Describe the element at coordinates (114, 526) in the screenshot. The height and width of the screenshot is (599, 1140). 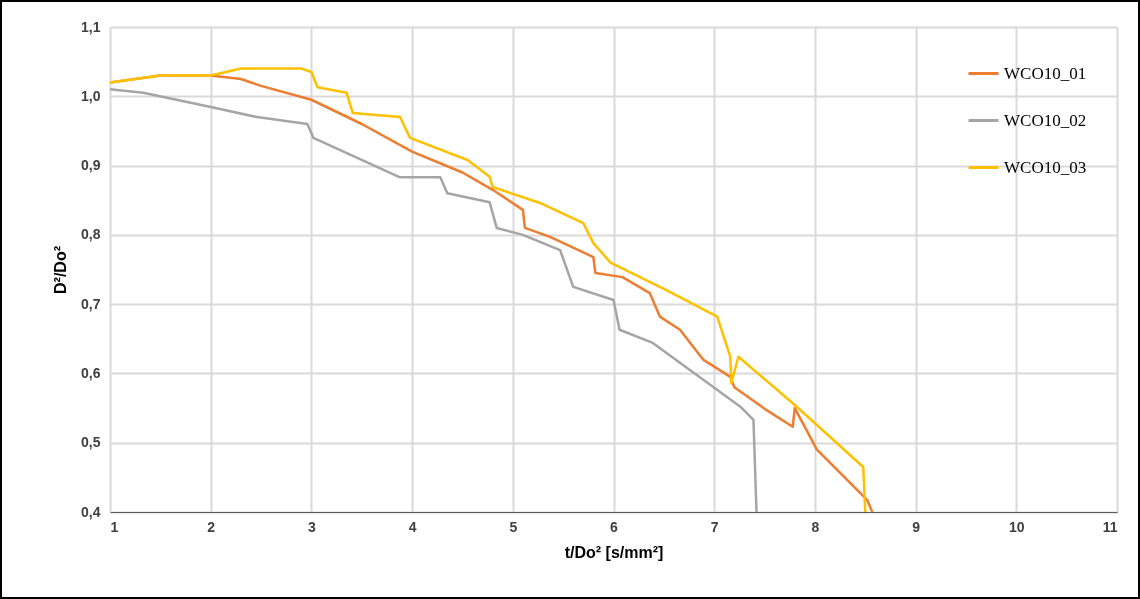
I see `x-tick-label: 1` at that location.